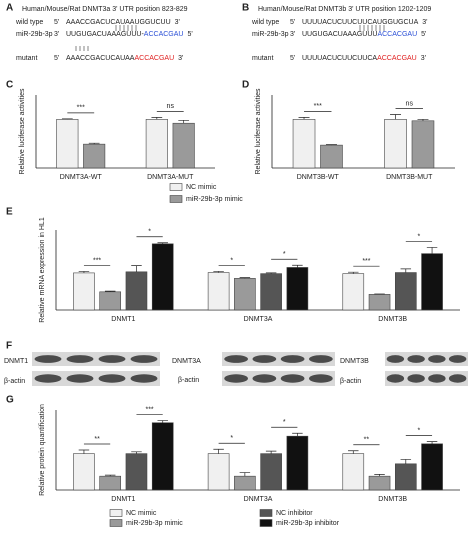 The image size is (474, 538). I want to click on legend-label: miR-29b-3p mimic, so click(214, 199).